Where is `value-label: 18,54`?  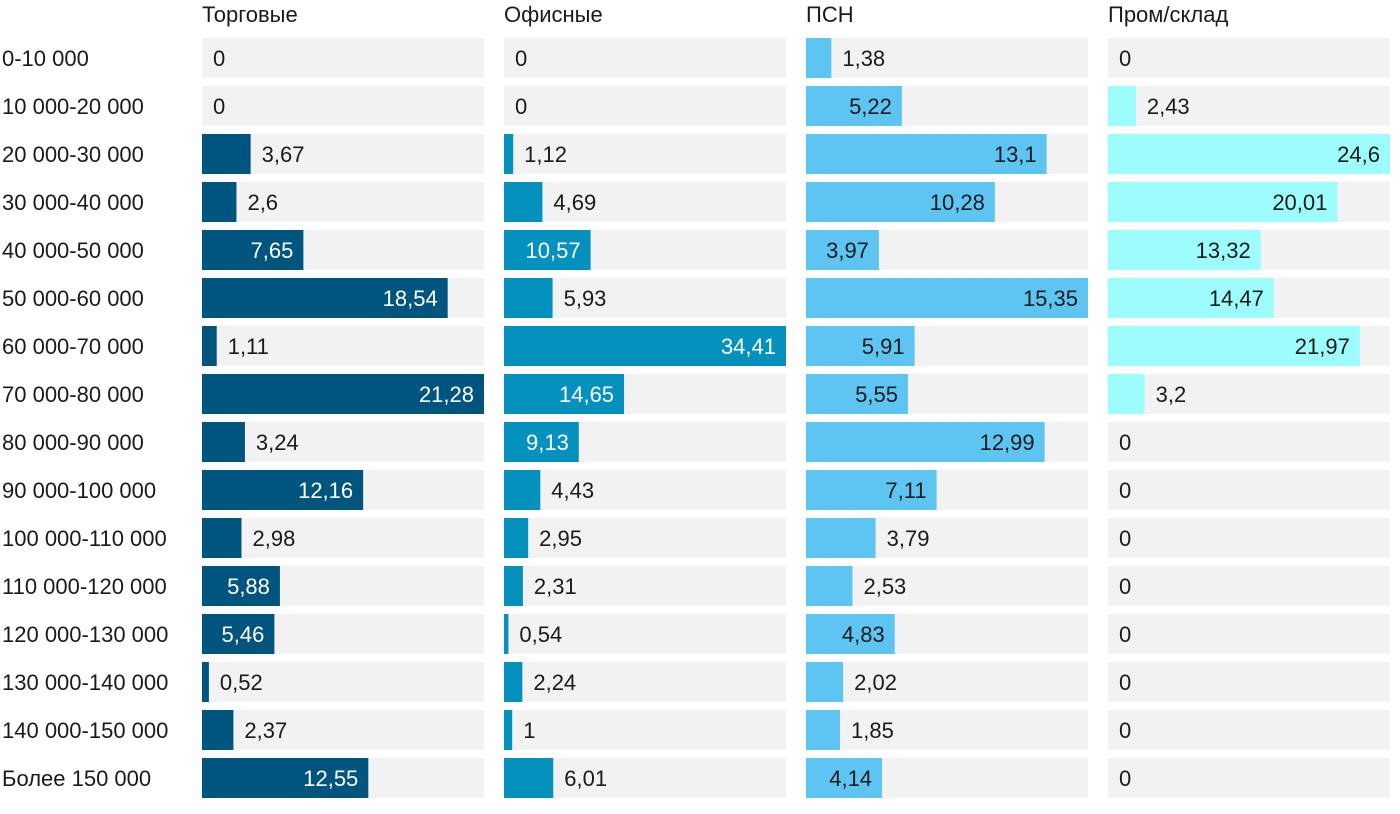 value-label: 18,54 is located at coordinates (410, 298).